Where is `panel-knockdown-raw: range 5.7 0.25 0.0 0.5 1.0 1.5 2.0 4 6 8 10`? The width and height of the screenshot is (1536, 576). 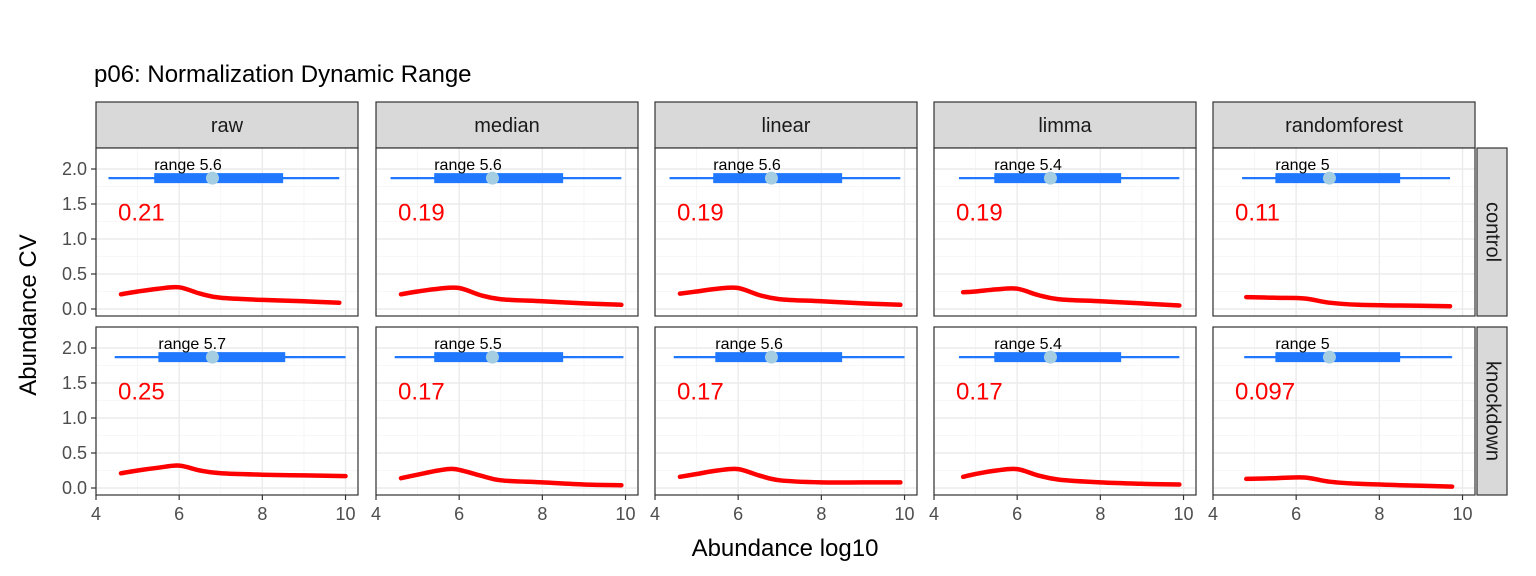
panel-knockdown-raw: range 5.7 0.25 0.0 0.5 1.0 1.5 2.0 4 6 8 10 is located at coordinates (210, 425).